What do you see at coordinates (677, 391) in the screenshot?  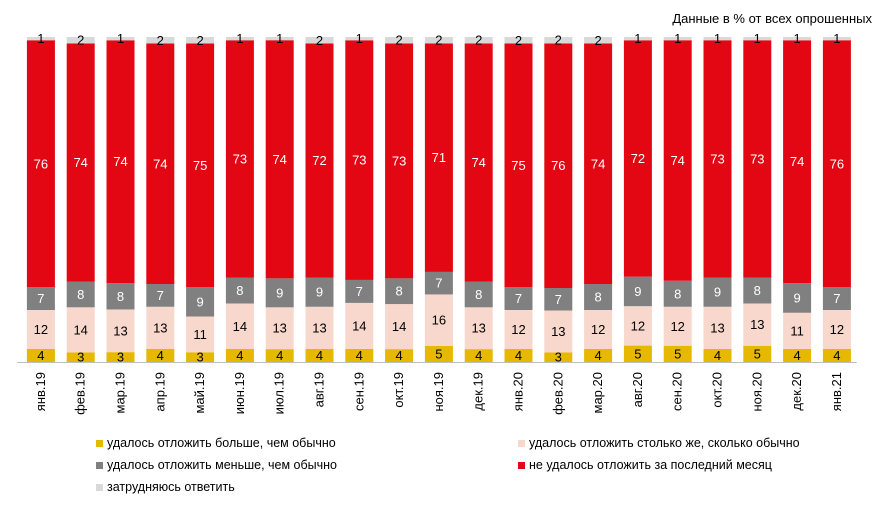 I see `x-tick-label: сен.20` at bounding box center [677, 391].